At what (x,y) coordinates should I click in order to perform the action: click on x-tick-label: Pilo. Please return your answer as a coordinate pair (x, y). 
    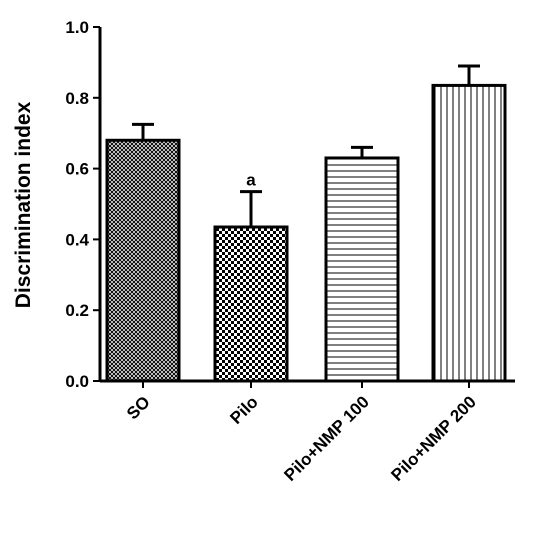
    Looking at the image, I should click on (243, 409).